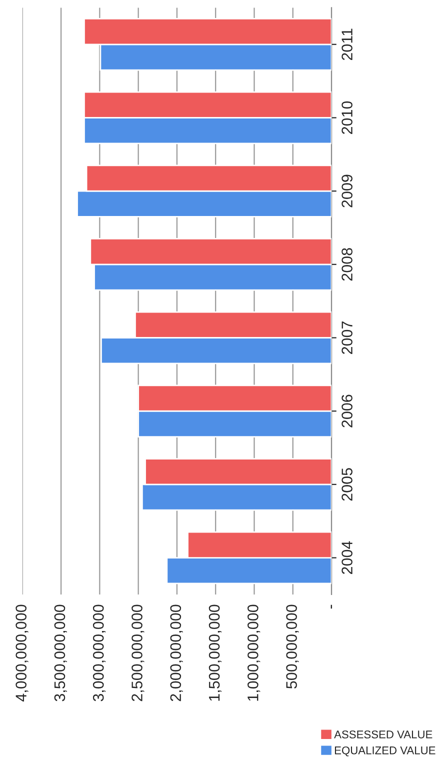  Describe the element at coordinates (138, 653) in the screenshot. I see `x-tick-label: 2,500,000,000` at that location.